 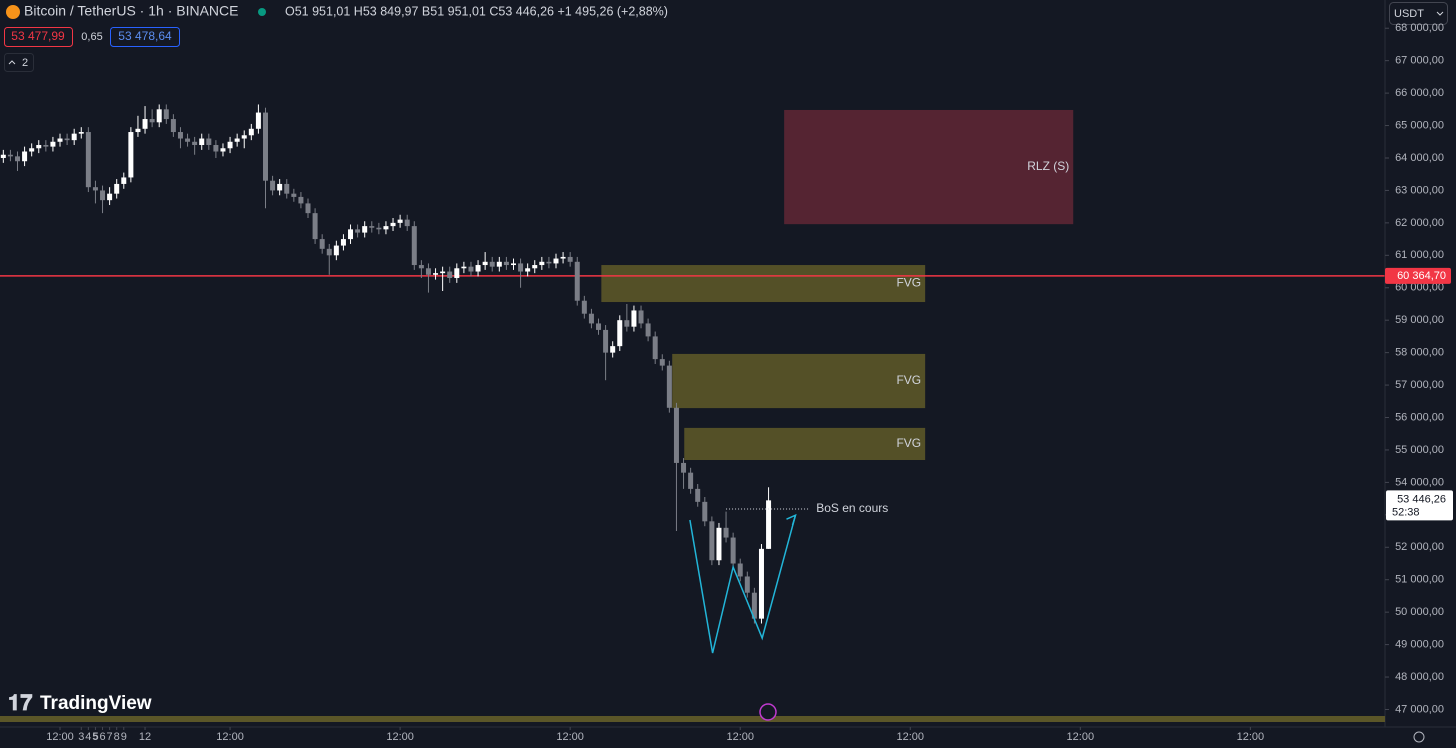 I want to click on brand: TradingView, so click(x=96, y=703).